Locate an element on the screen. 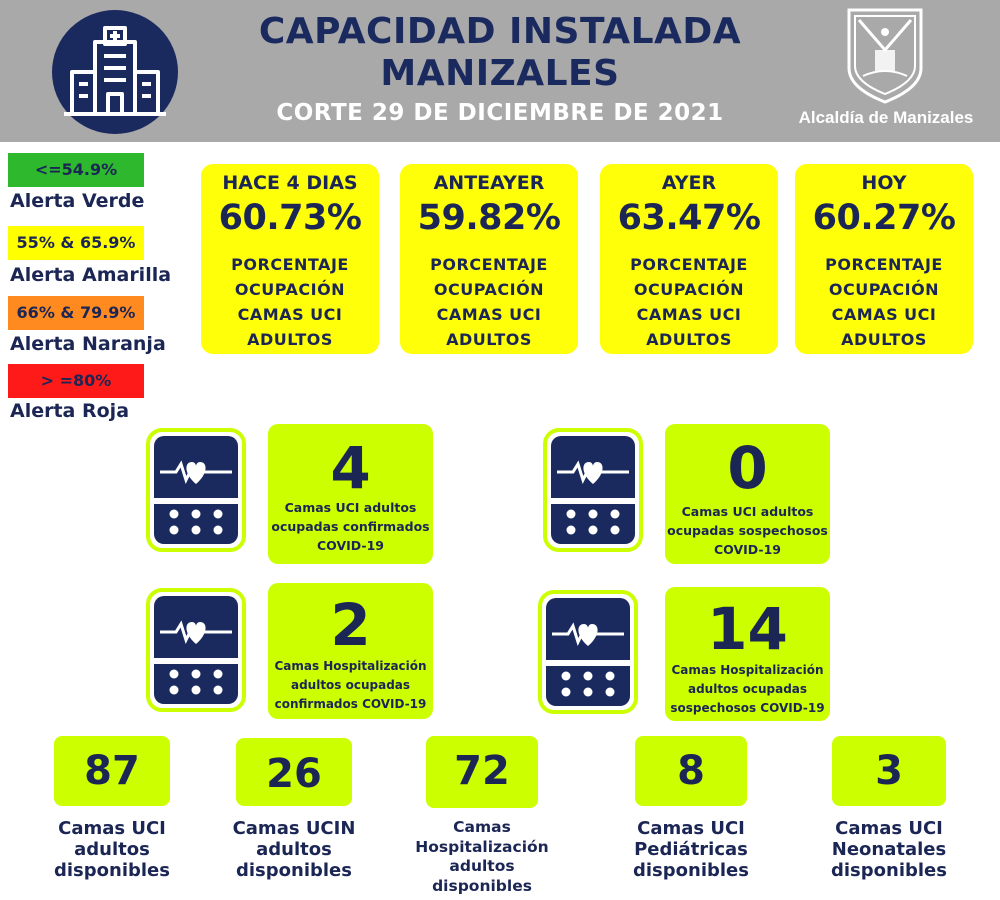 This screenshot has height=900, width=1000. occupancy-value: 59.82% is located at coordinates (489, 218).